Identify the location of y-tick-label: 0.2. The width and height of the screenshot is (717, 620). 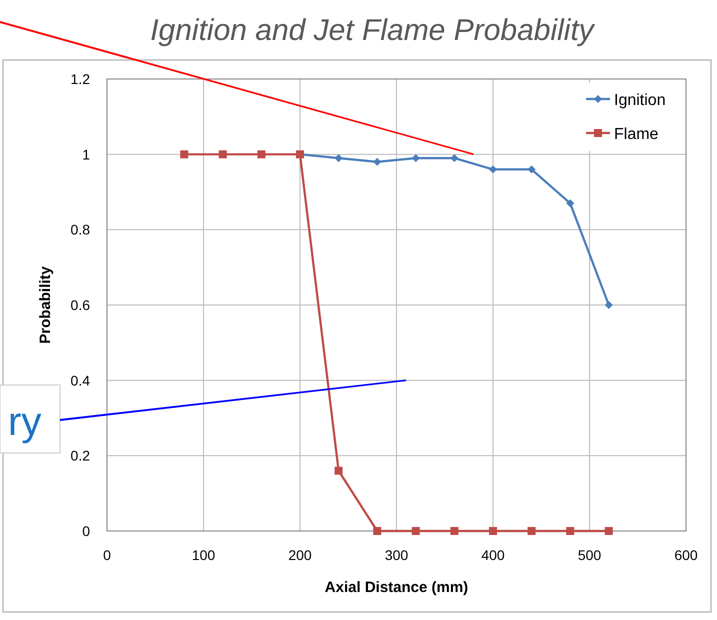
(80, 456).